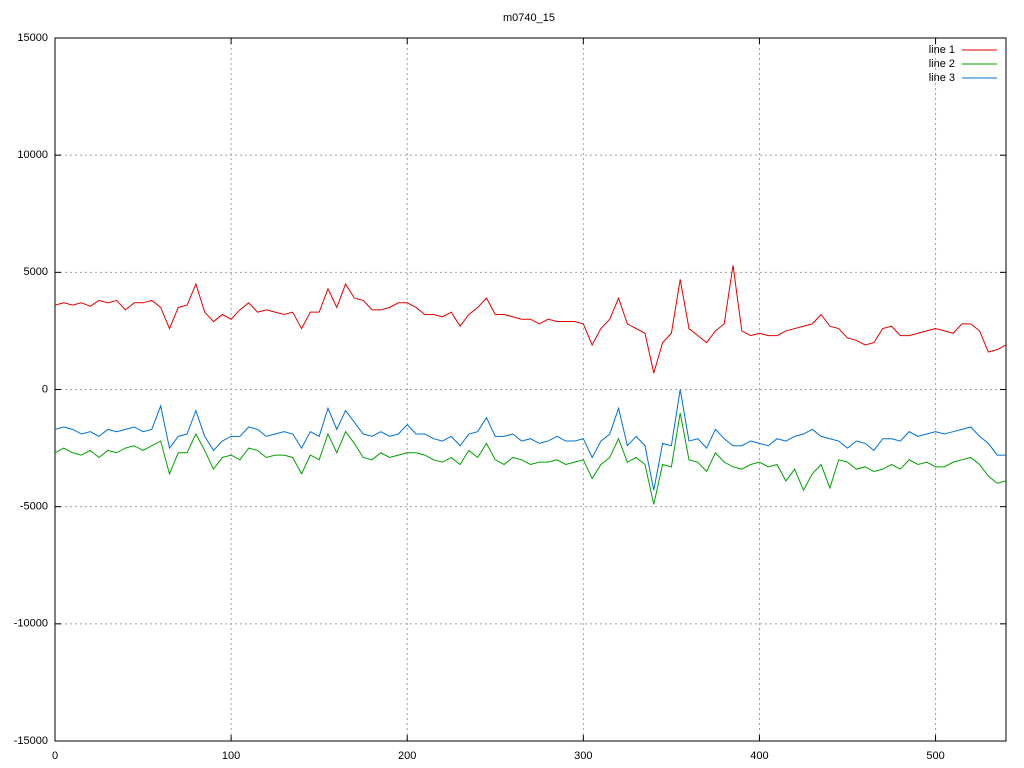 The height and width of the screenshot is (768, 1024). What do you see at coordinates (942, 78) in the screenshot?
I see `legend-label: line 3` at bounding box center [942, 78].